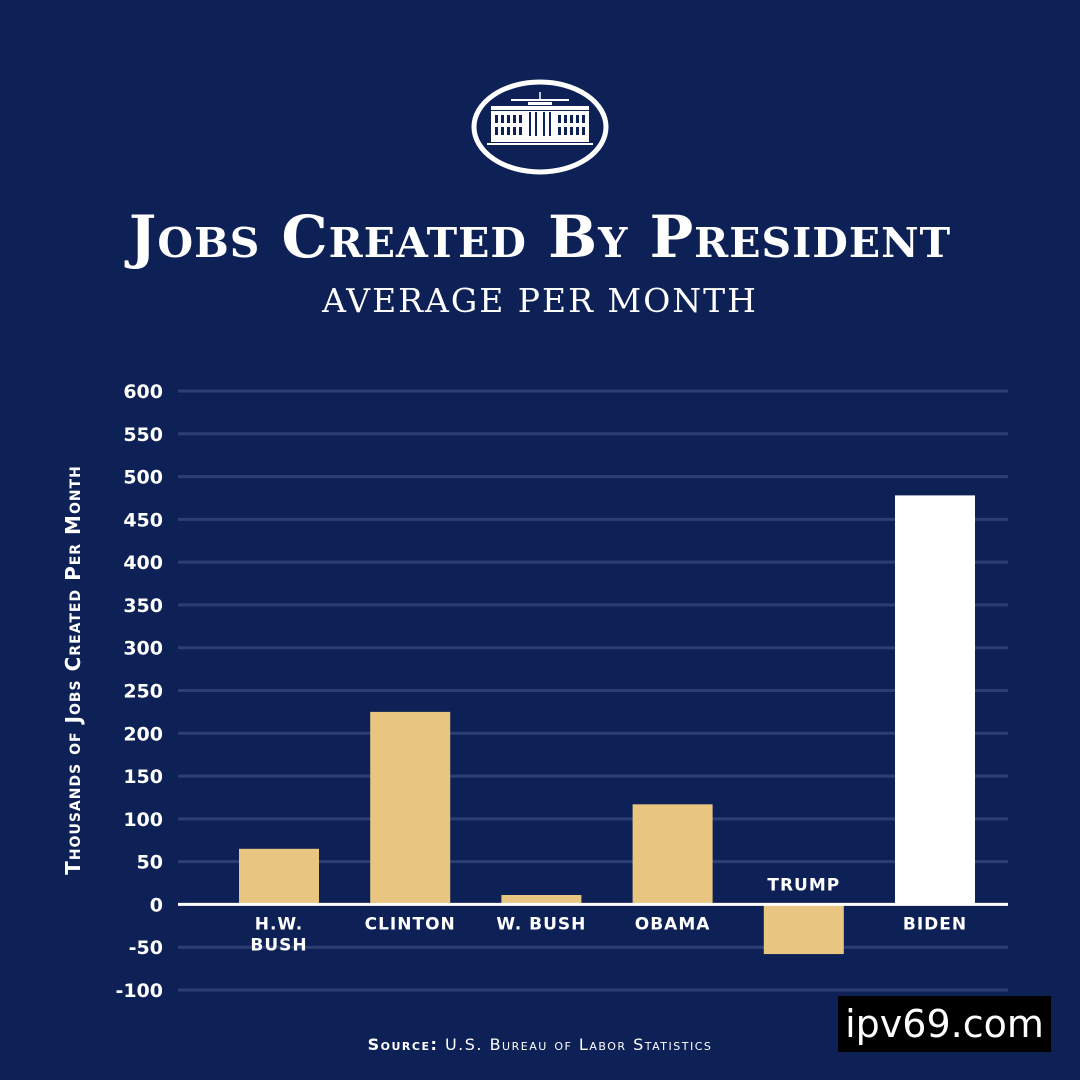 This screenshot has height=1080, width=1080. What do you see at coordinates (156, 905) in the screenshot?
I see `y-tick-label: 0` at bounding box center [156, 905].